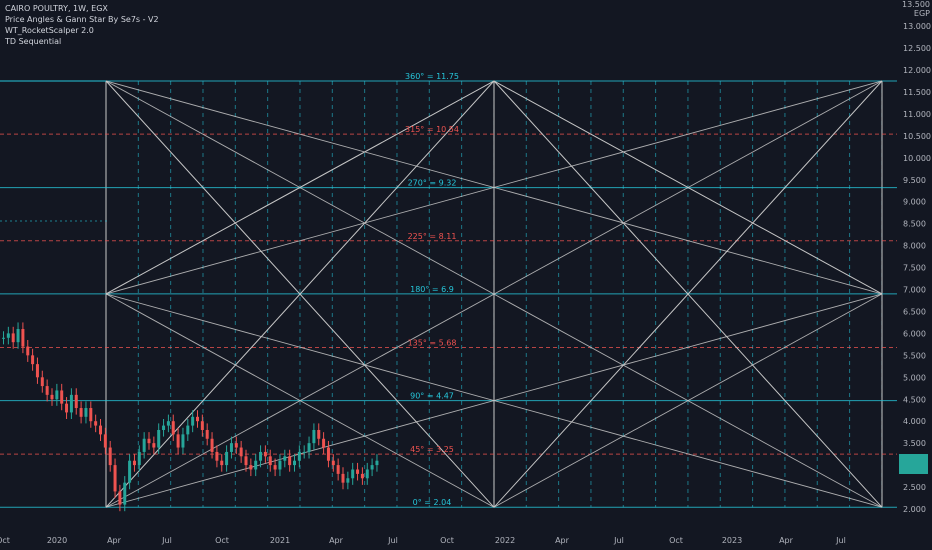 The width and height of the screenshot is (932, 550). I want to click on x-tick-label-13: 2023, so click(732, 540).